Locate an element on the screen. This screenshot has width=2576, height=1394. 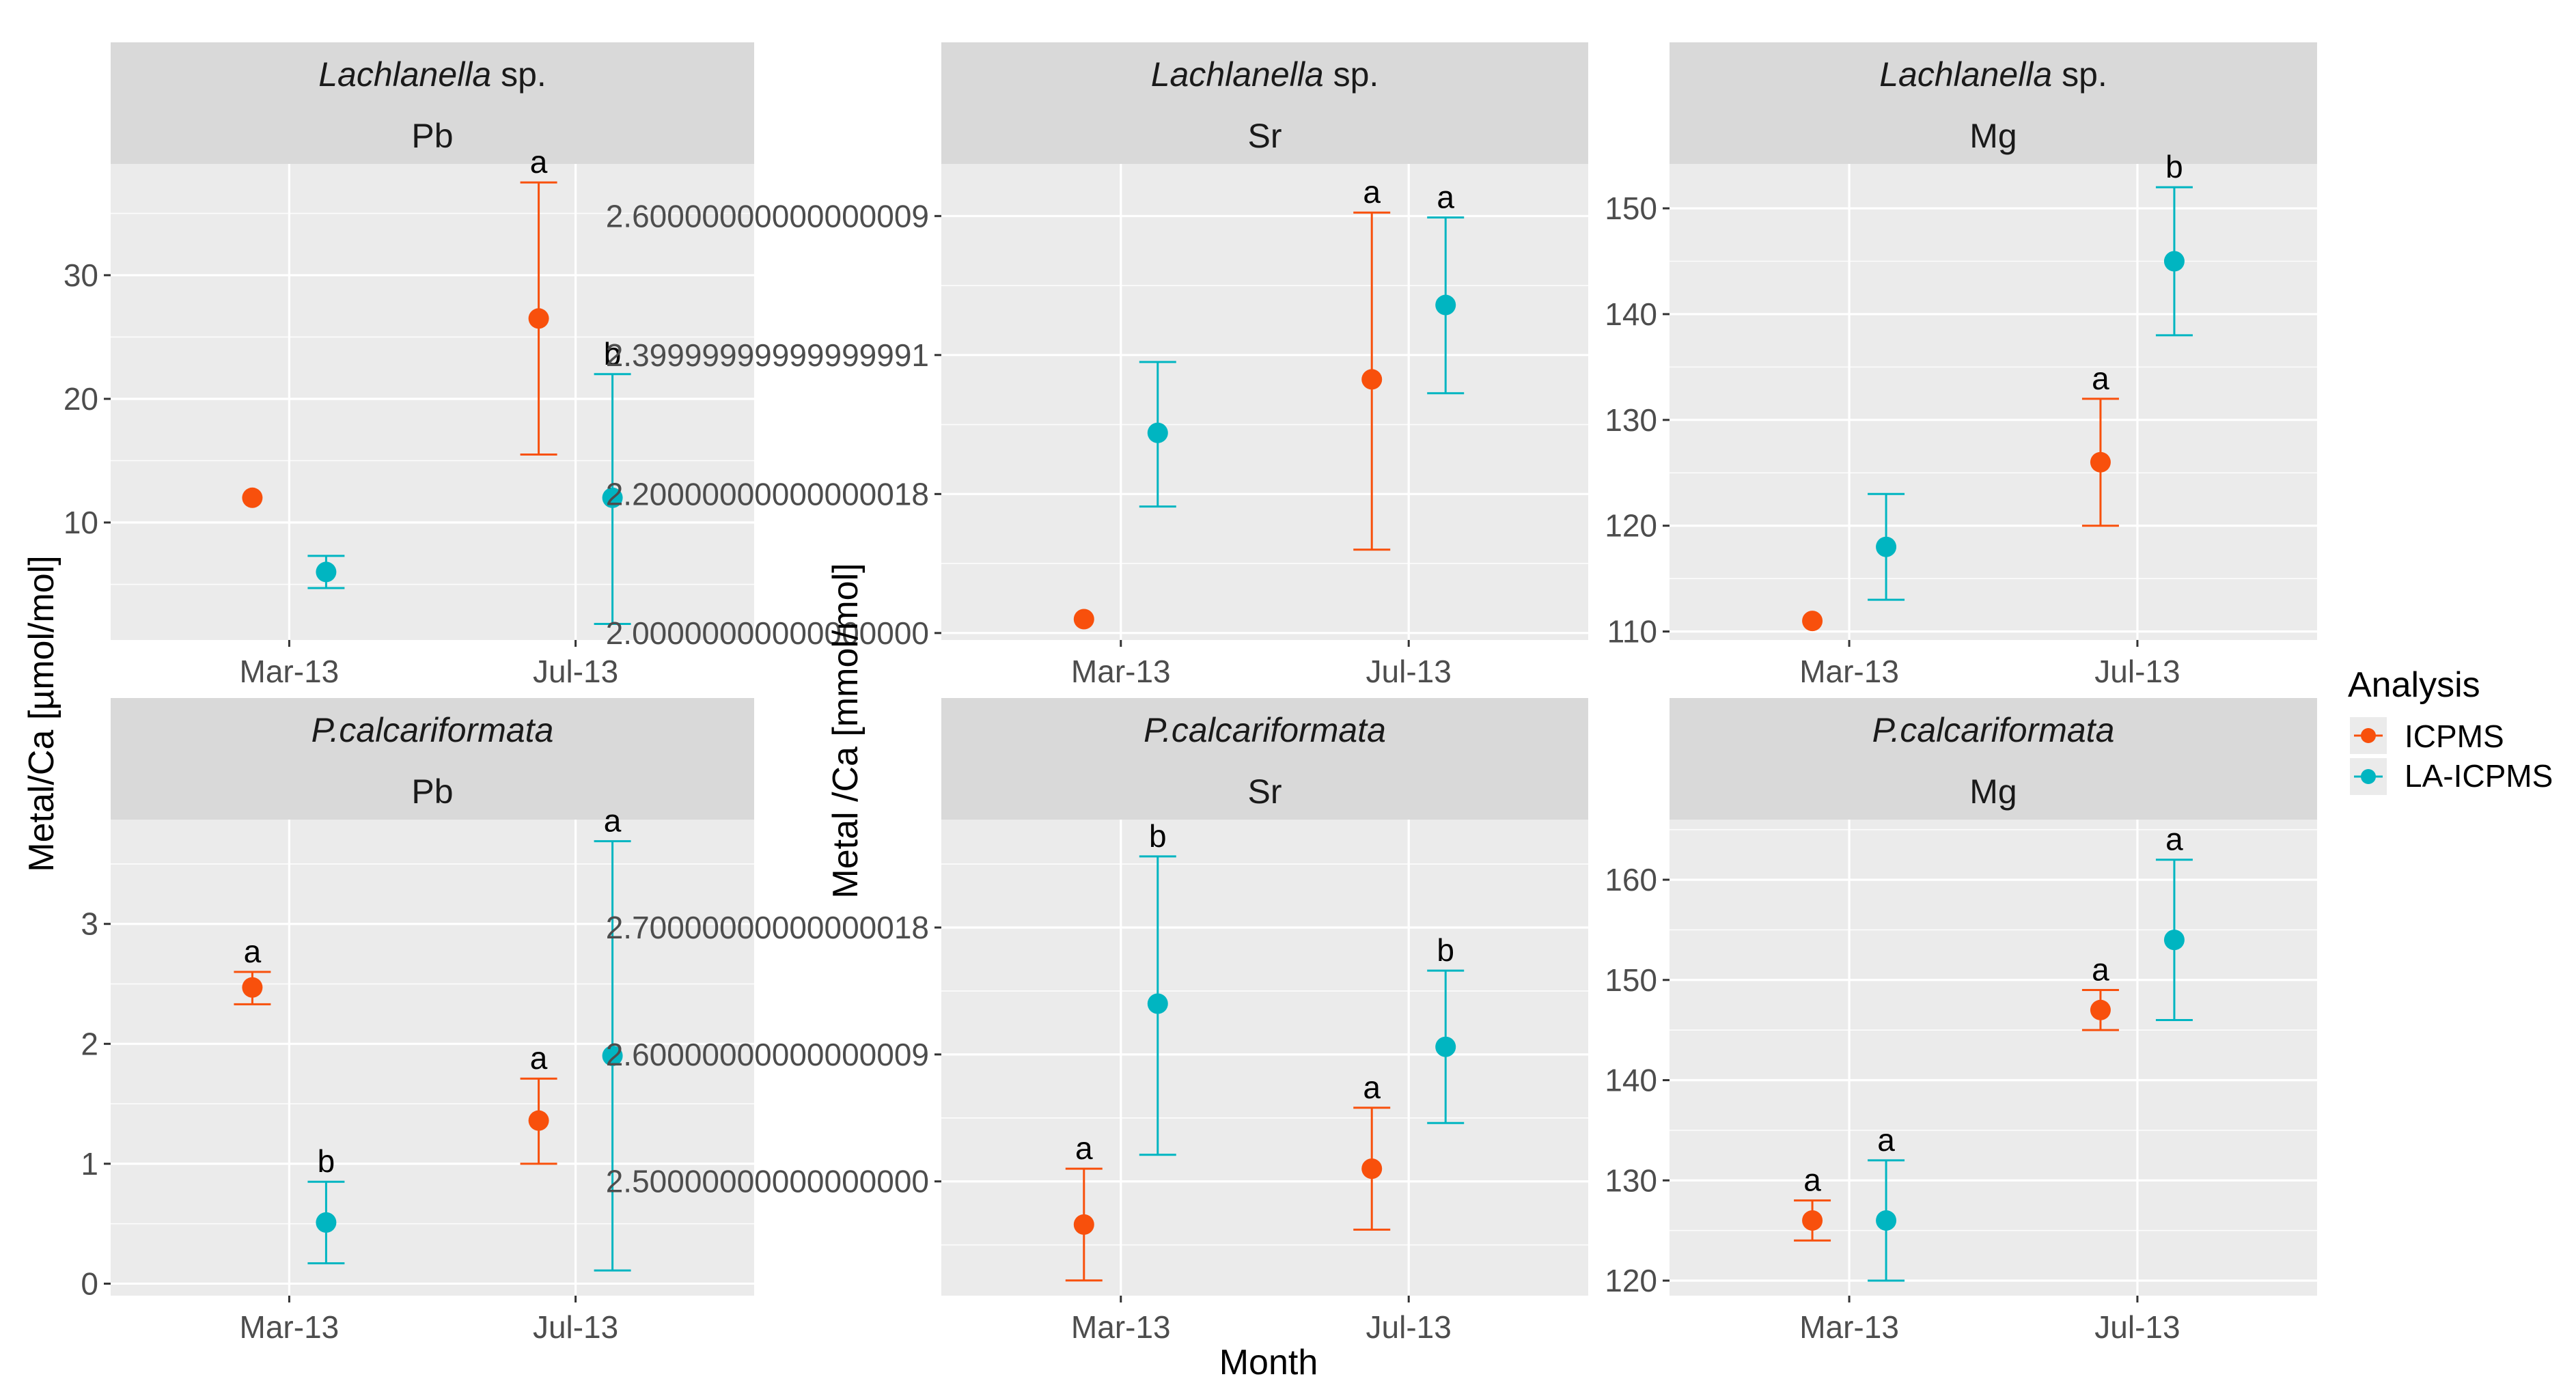
y-tick-label: 110 is located at coordinates (1632, 632).